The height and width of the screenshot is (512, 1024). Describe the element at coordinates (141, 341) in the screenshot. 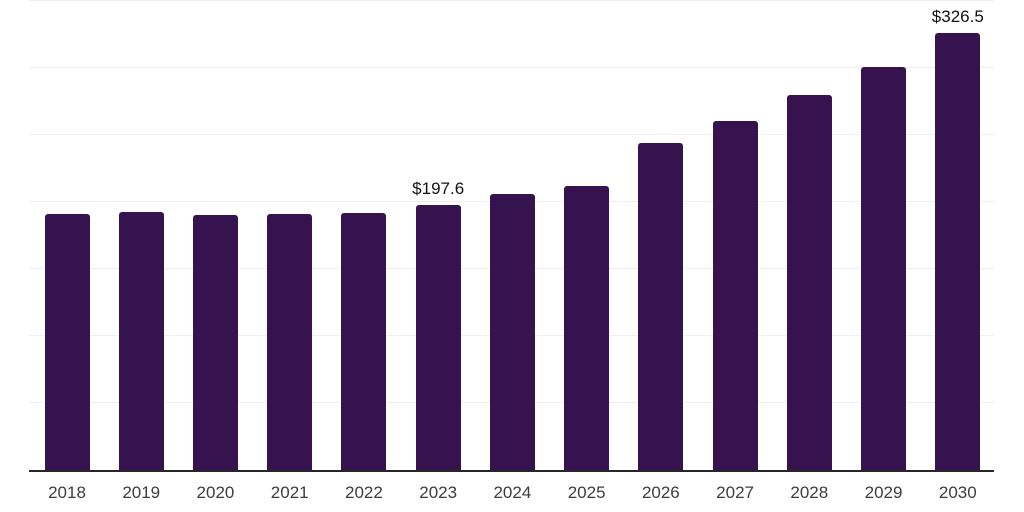

I see `bar-2019` at that location.